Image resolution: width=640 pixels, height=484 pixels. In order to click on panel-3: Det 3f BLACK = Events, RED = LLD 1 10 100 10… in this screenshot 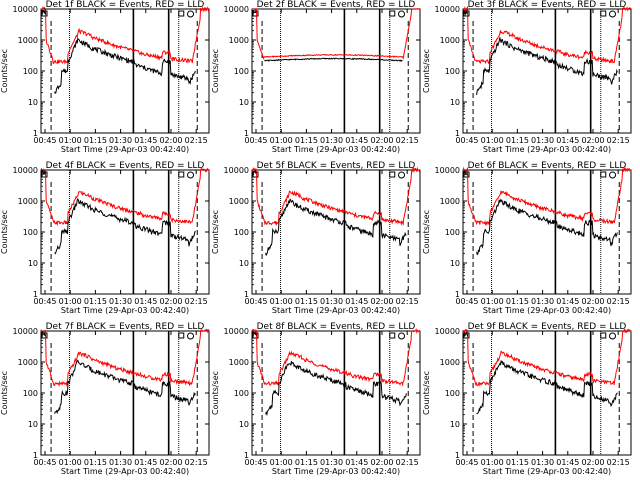, I will do `click(527, 77)`.